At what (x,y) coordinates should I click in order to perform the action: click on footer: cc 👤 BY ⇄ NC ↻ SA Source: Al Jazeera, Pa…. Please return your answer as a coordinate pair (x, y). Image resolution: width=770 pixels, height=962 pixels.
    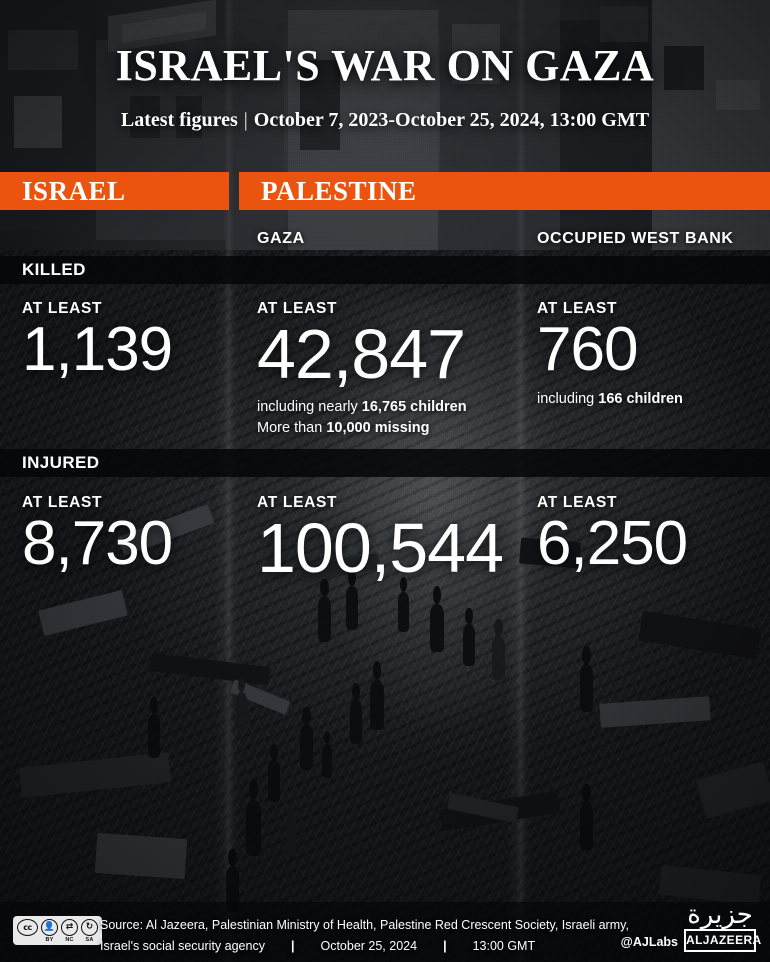
    Looking at the image, I should click on (385, 930).